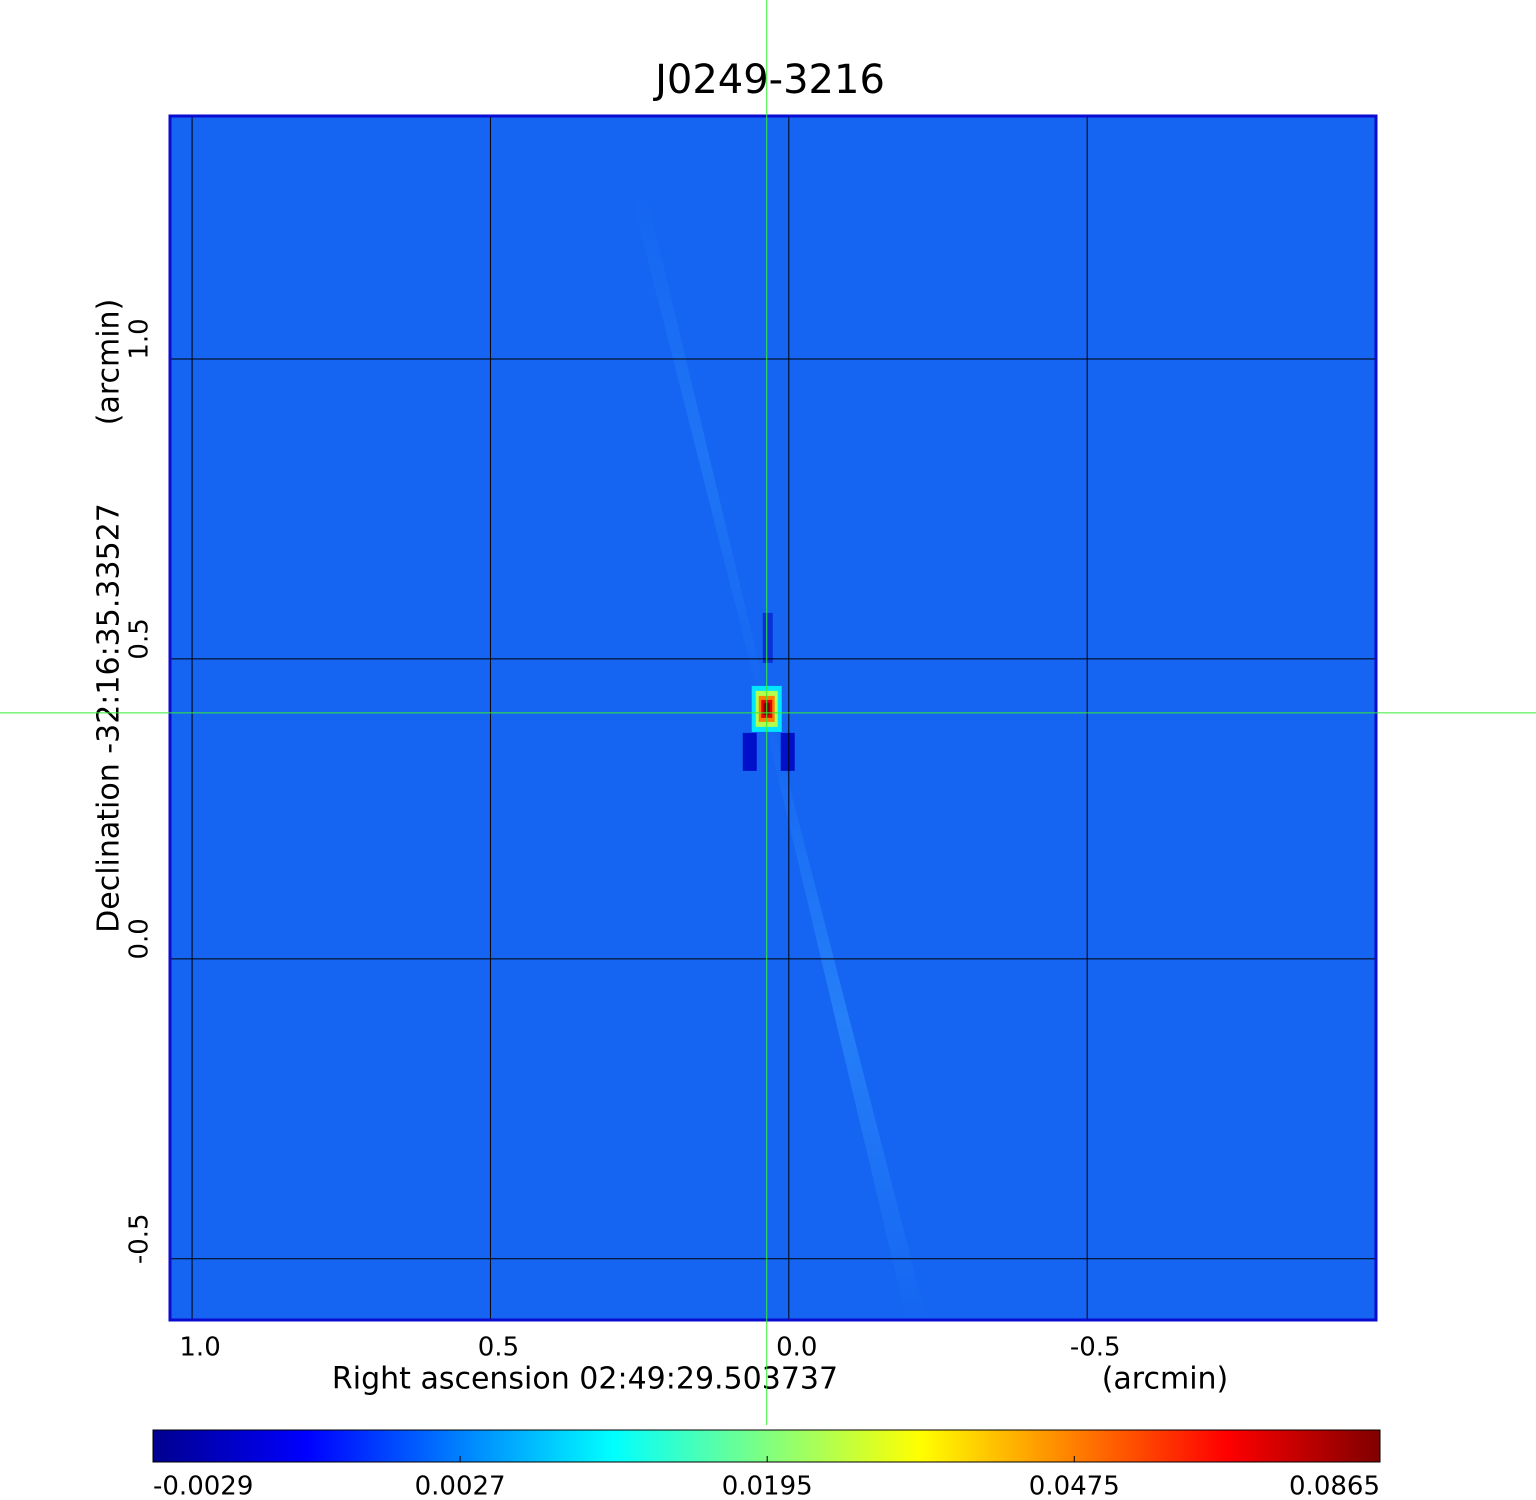 The image size is (1536, 1500). I want to click on colorbar-tick-label: -0.0029, so click(203, 1486).